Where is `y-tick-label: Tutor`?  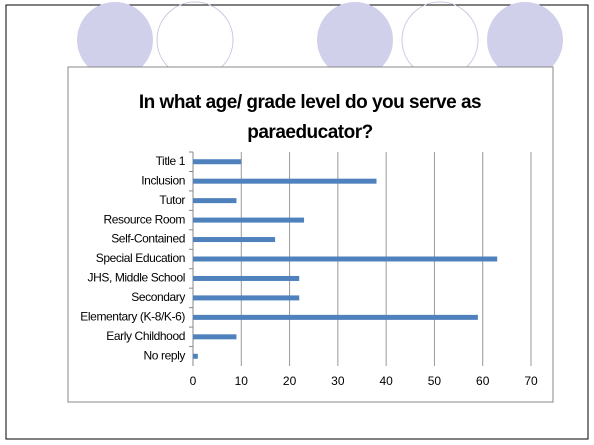
y-tick-label: Tutor is located at coordinates (172, 200).